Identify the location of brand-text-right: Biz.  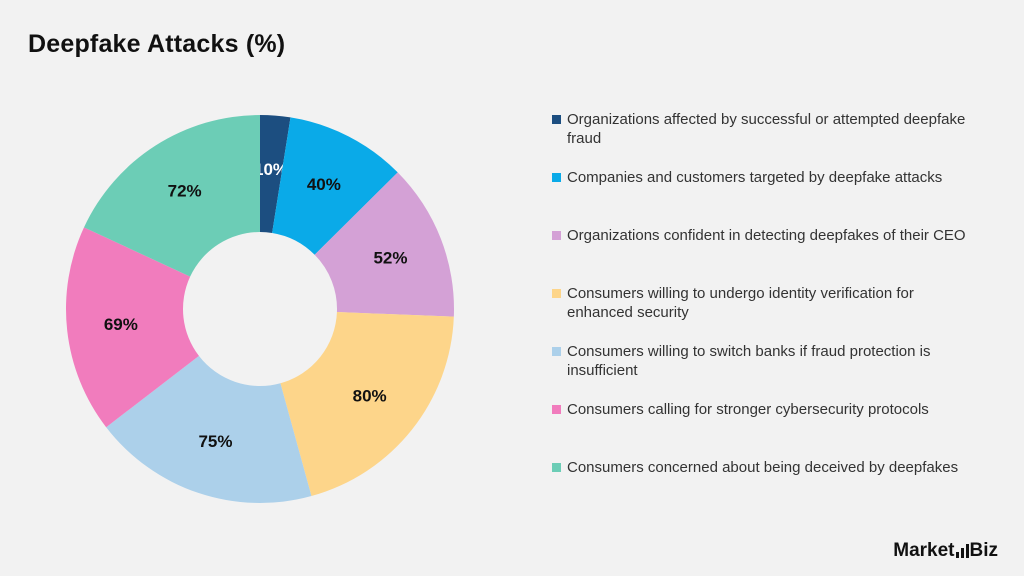
(984, 550).